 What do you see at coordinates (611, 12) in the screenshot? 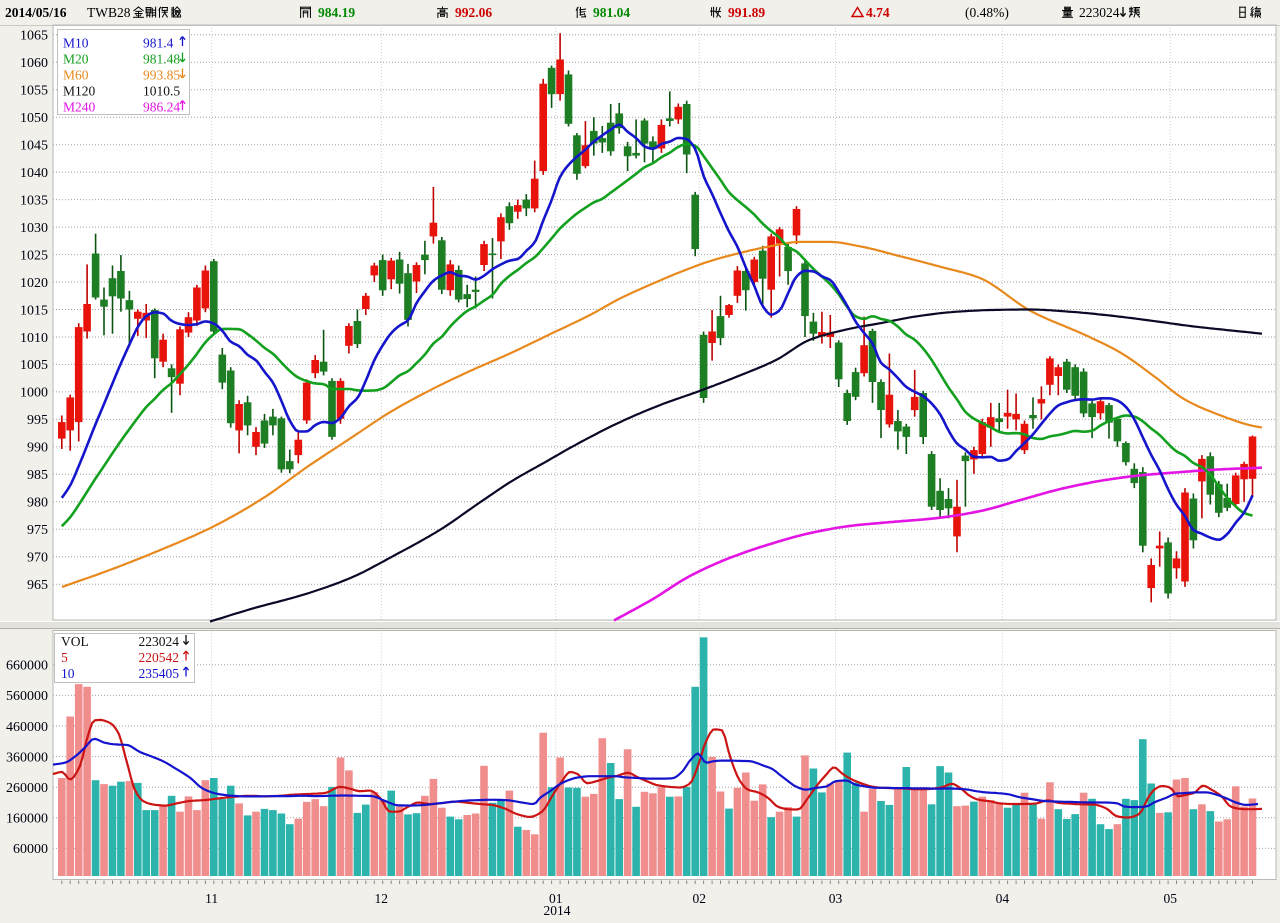
I see `svg-text: 981.04` at bounding box center [611, 12].